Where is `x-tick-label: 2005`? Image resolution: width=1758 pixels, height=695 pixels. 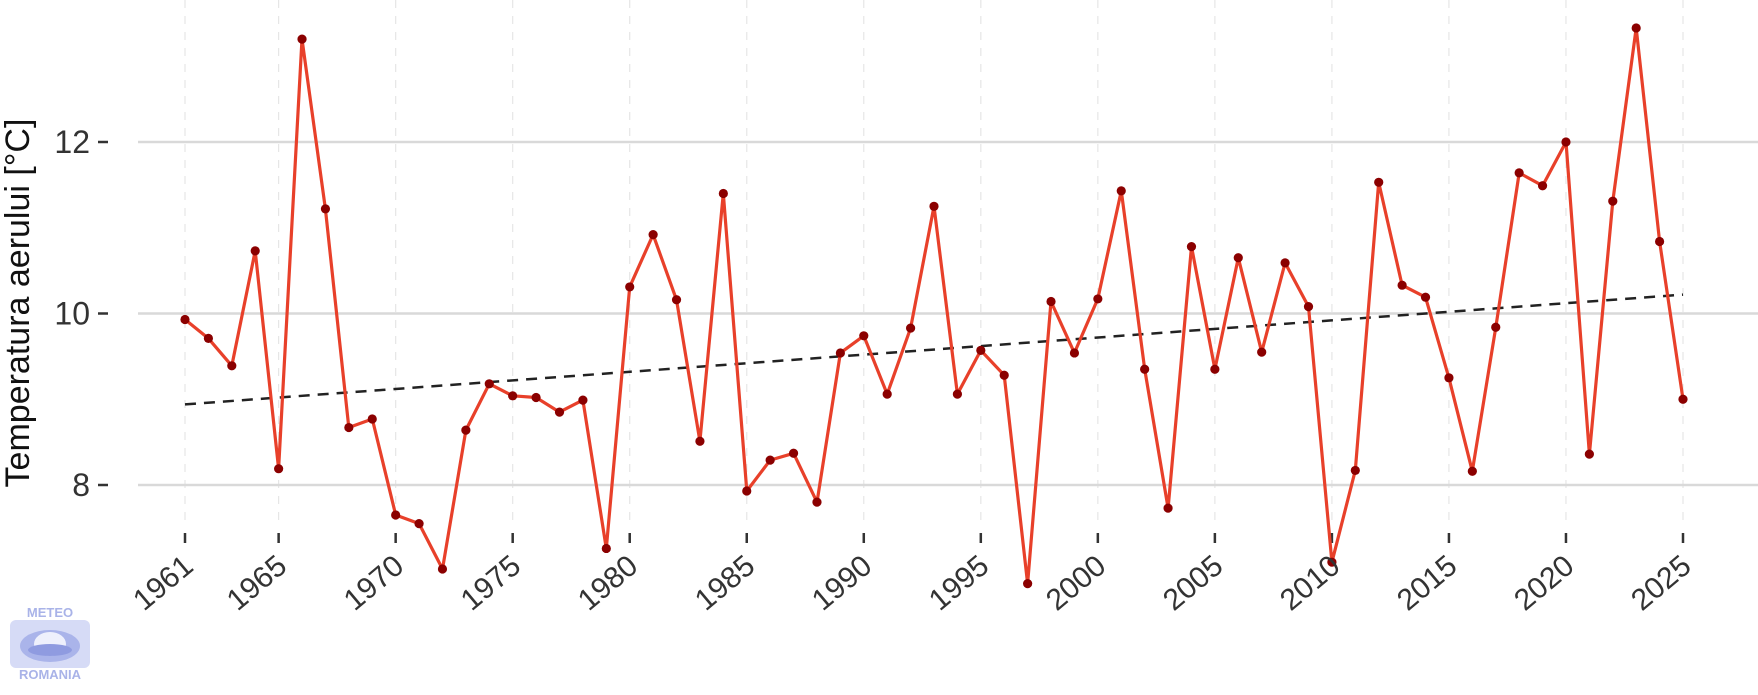 x-tick-label: 2005 is located at coordinates (1193, 583).